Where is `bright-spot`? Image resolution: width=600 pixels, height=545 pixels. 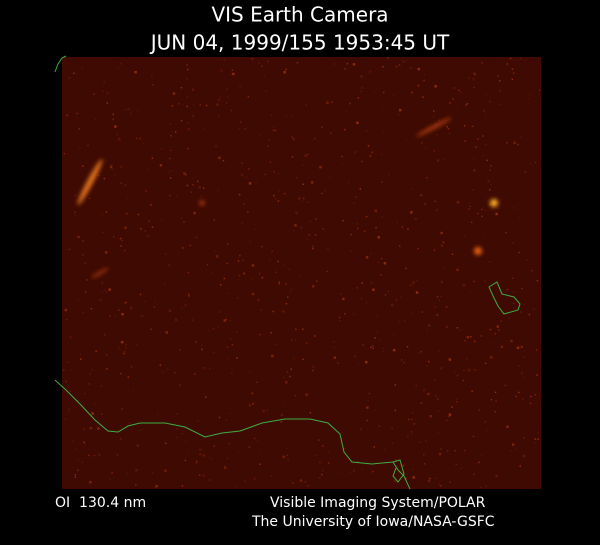
bright-spot is located at coordinates (494, 203).